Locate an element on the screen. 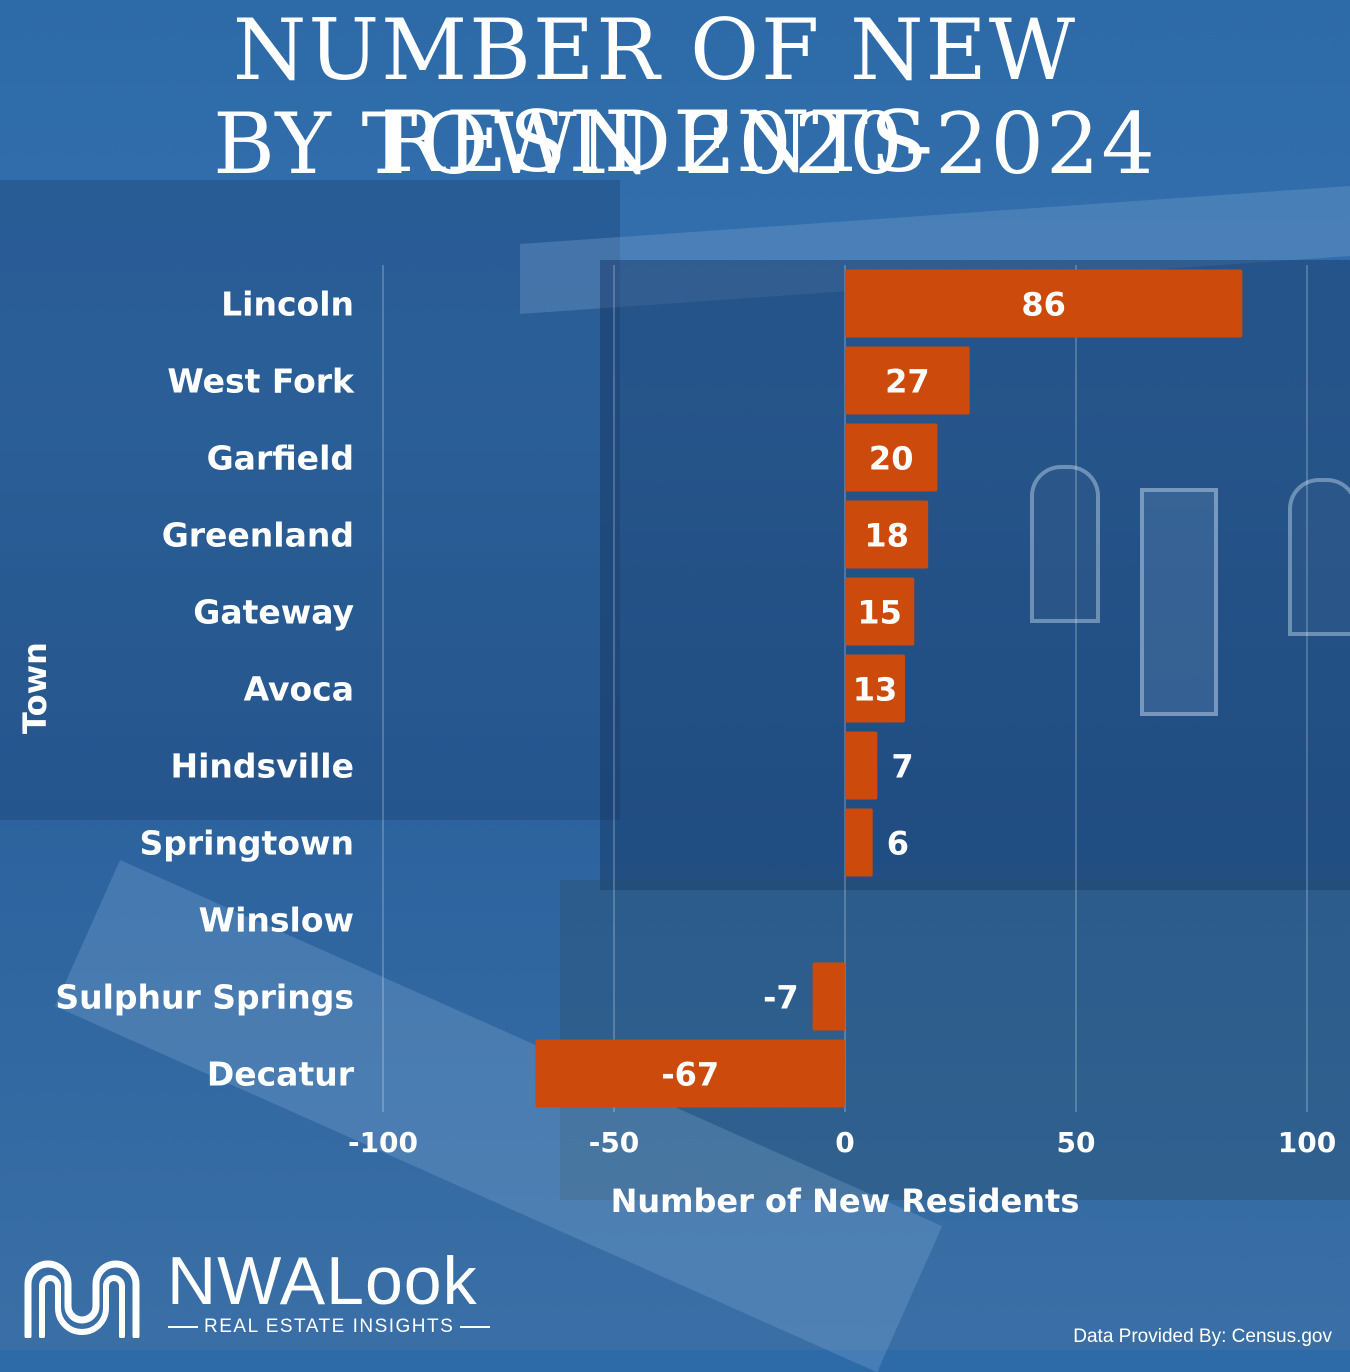 This screenshot has width=1350, height=1372. value-label: 13 is located at coordinates (875, 690).